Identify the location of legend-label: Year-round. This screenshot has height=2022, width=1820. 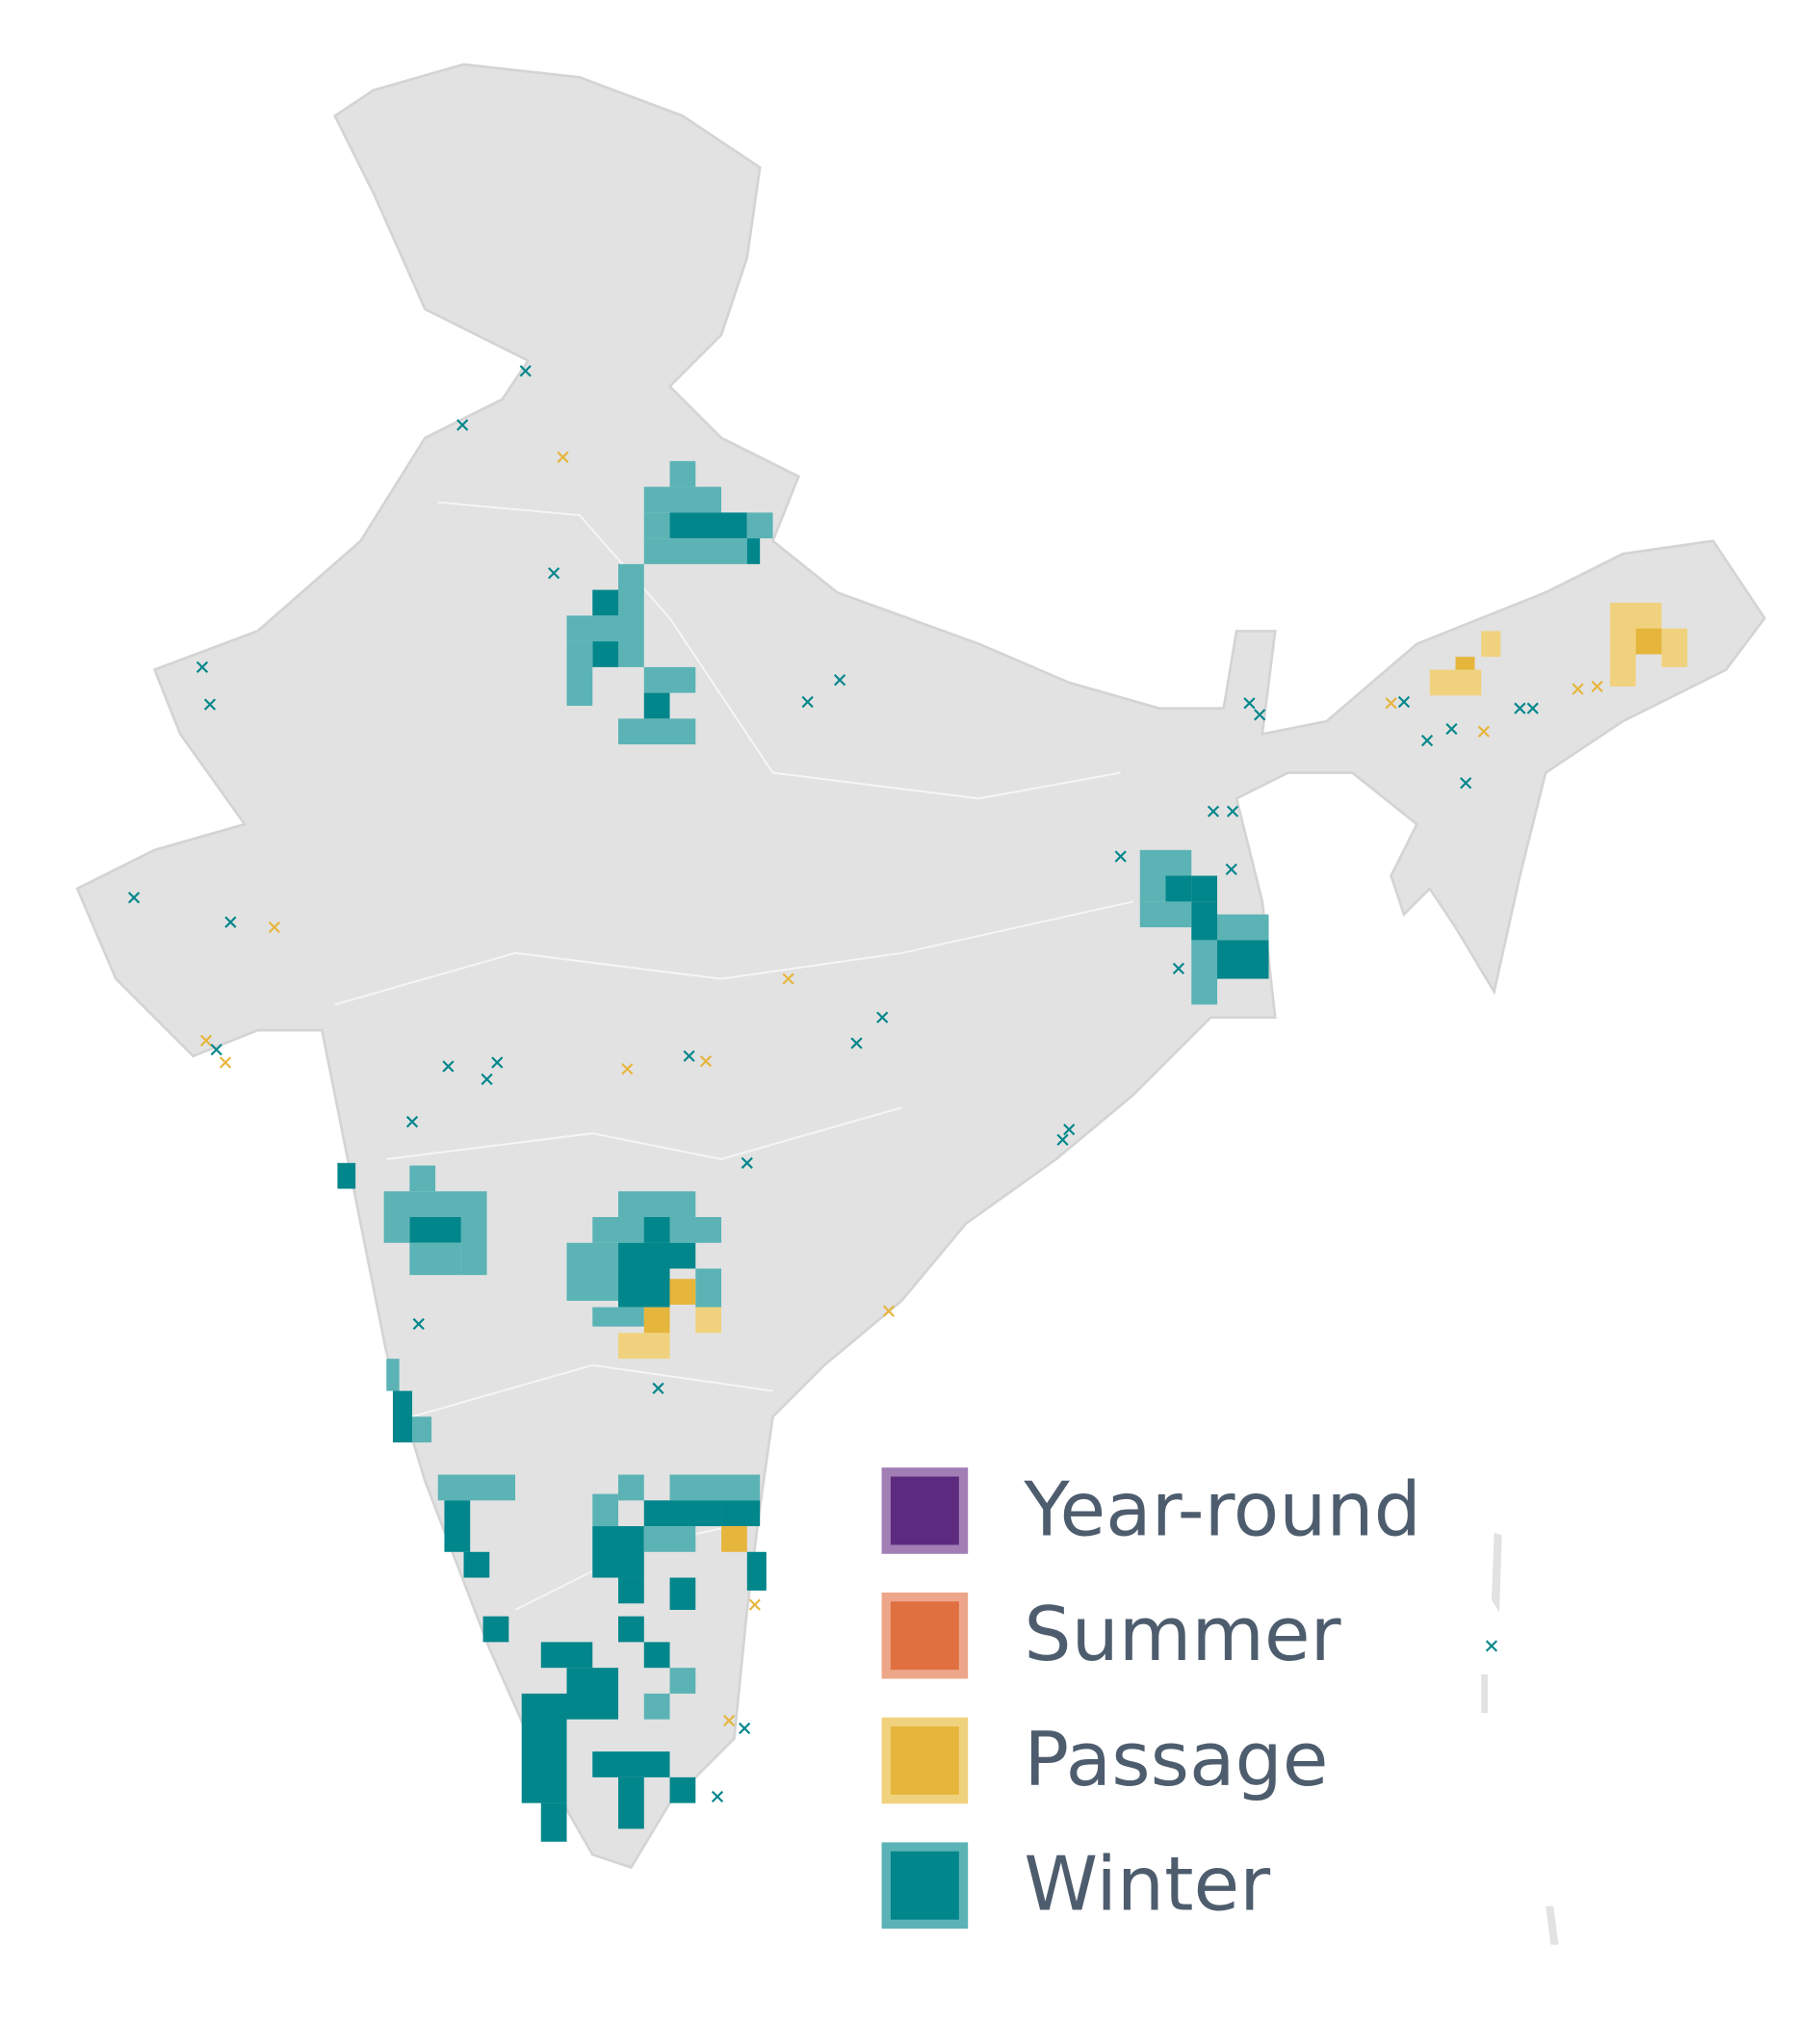
(1221, 1509).